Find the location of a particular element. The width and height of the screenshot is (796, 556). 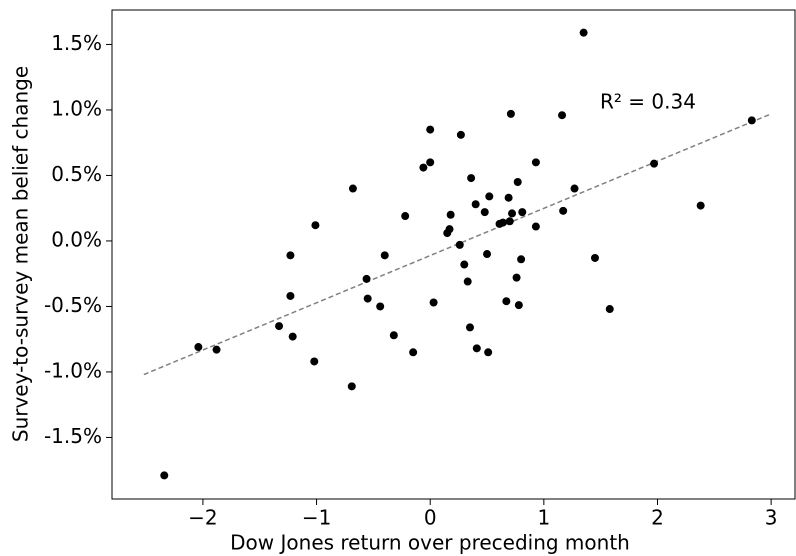

x-tick-label: 0 is located at coordinates (430, 518).